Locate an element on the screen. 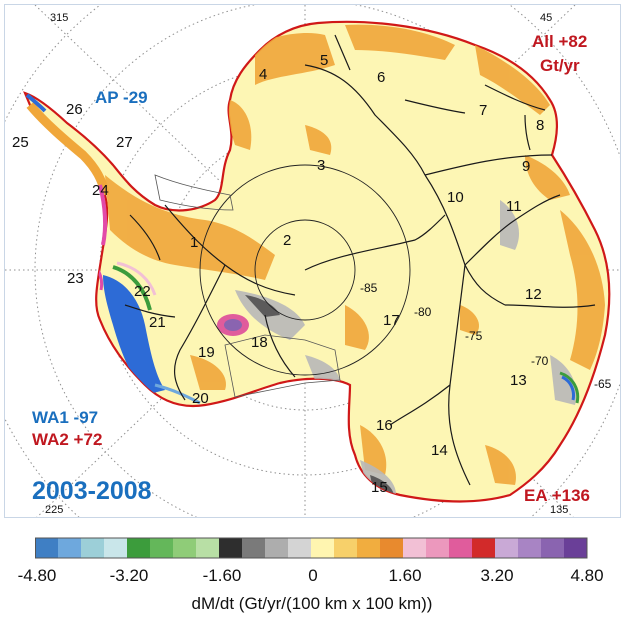 Image resolution: width=624 pixels, height=621 pixels. latitude-label-65: -65 is located at coordinates (603, 384).